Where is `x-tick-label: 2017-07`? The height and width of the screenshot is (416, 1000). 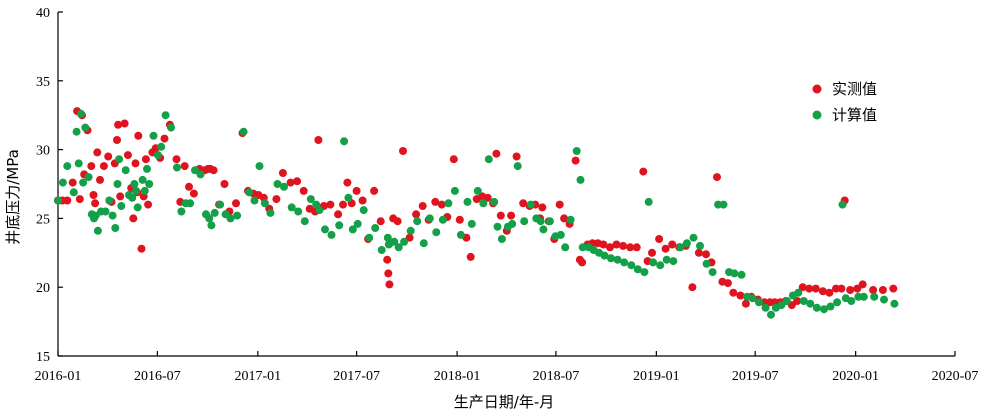 x-tick-label: 2017-07 is located at coordinates (356, 376).